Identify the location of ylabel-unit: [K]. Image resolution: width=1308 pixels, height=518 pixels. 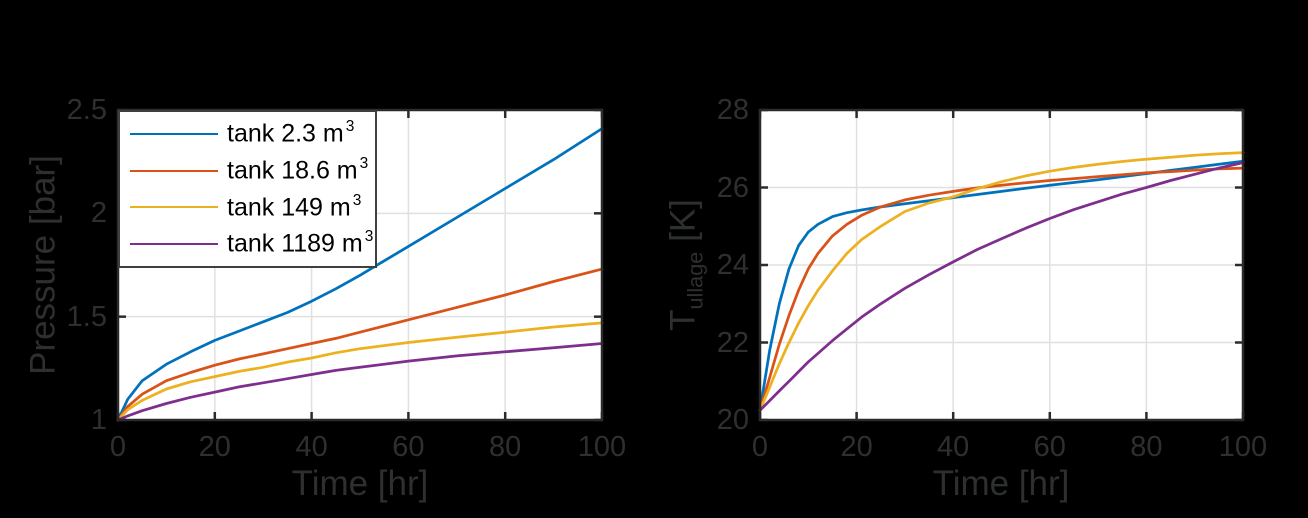
(683, 225).